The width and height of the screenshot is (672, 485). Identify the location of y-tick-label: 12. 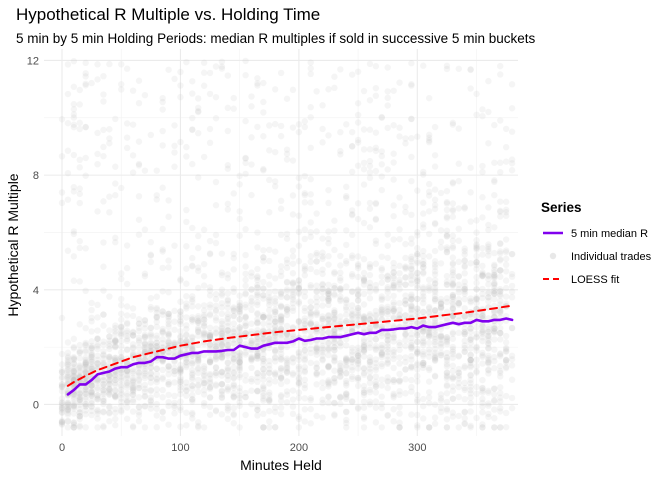
(33, 61).